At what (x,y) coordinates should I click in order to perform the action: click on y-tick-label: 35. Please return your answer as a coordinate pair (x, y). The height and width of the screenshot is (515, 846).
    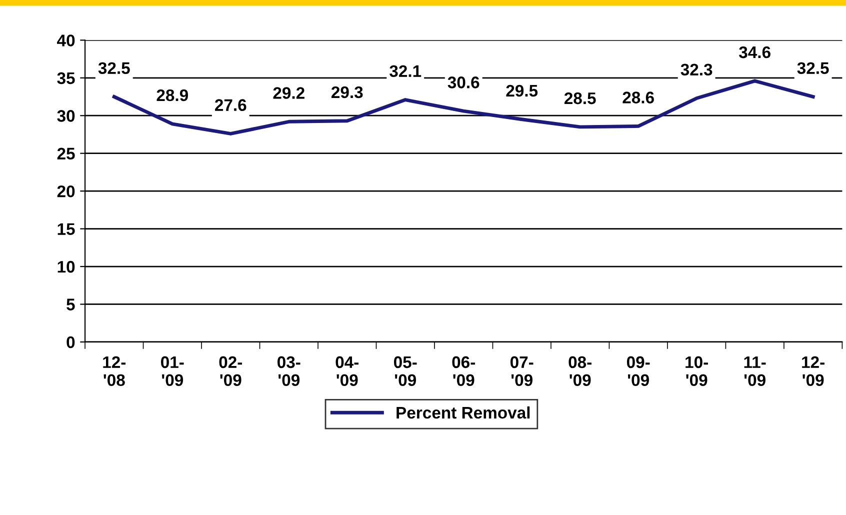
    Looking at the image, I should click on (66, 78).